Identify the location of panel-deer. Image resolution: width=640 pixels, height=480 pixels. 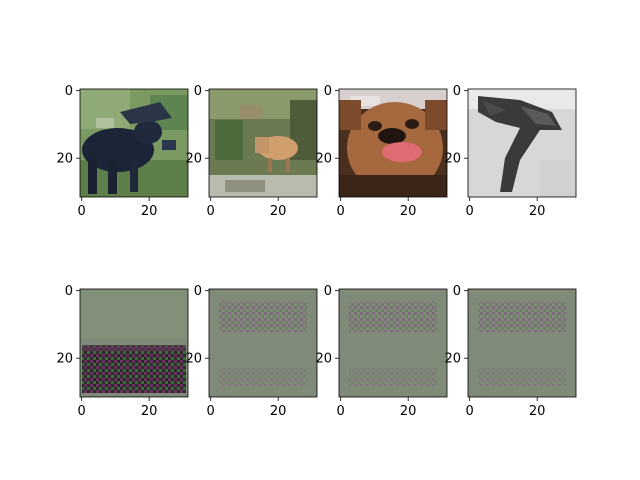
(263, 143).